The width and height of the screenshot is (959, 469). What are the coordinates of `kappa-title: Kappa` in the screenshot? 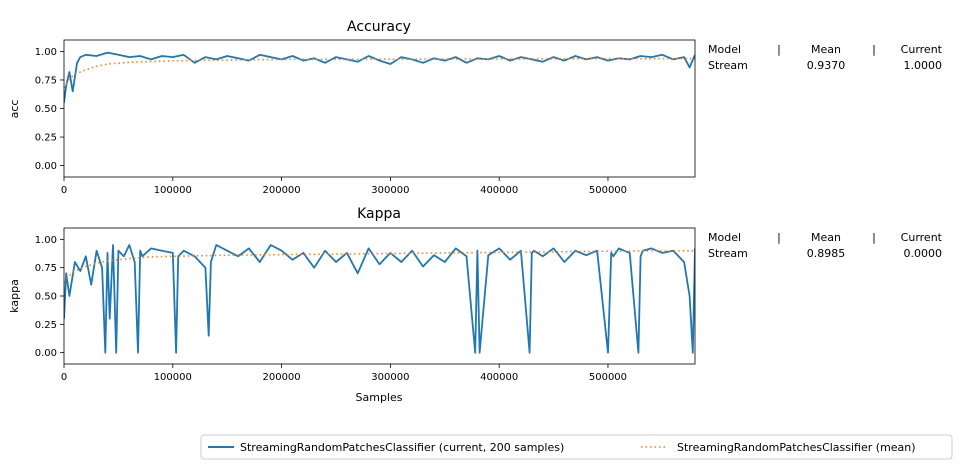 It's located at (379, 214).